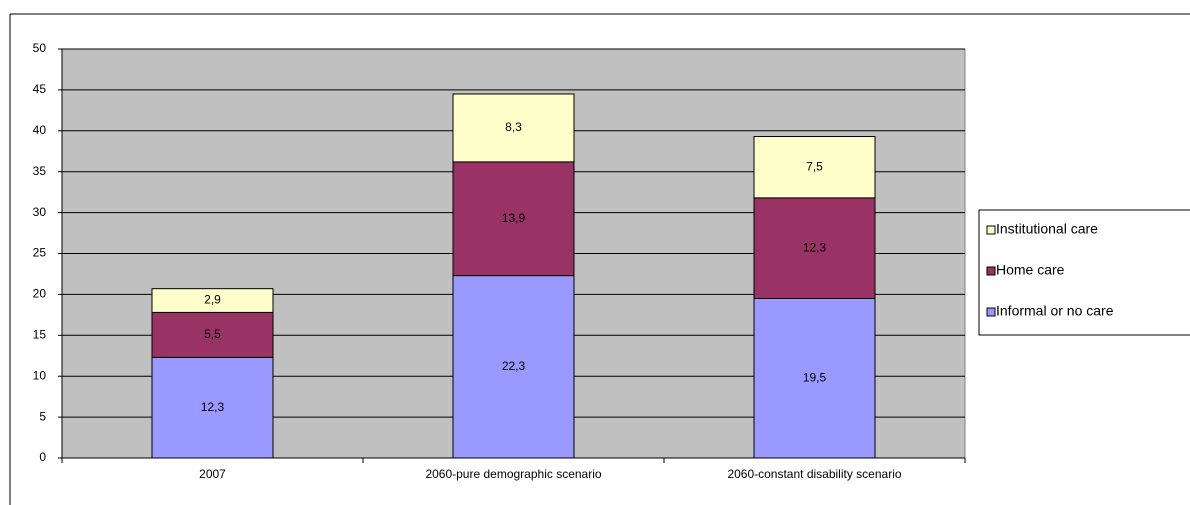 The width and height of the screenshot is (1190, 505). What do you see at coordinates (513, 474) in the screenshot?
I see `x-tick-label: 2060-pure demographic scenario` at bounding box center [513, 474].